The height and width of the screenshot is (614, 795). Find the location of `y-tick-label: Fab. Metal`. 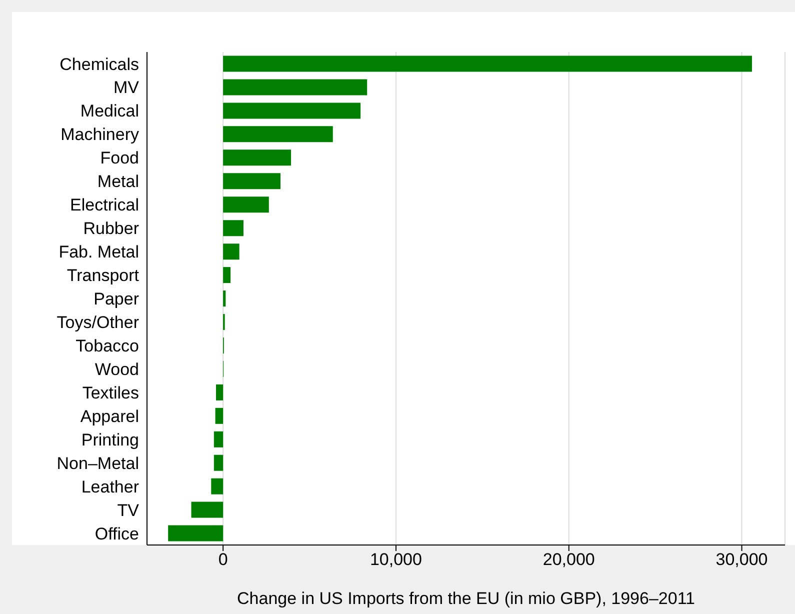

y-tick-label: Fab. Metal is located at coordinates (98, 252).